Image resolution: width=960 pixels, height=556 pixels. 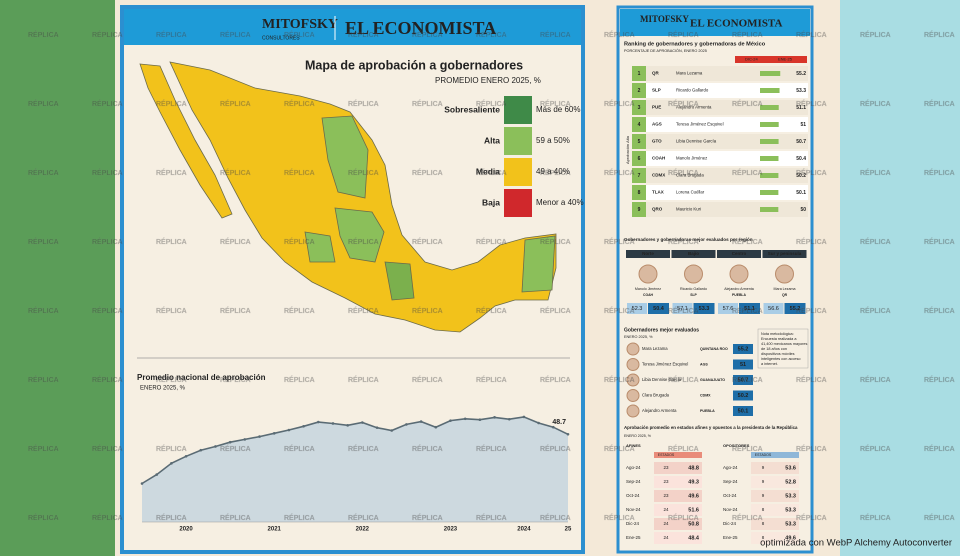 What do you see at coordinates (689, 73) in the screenshot?
I see `ranking-name: Mara Lezama` at bounding box center [689, 73].